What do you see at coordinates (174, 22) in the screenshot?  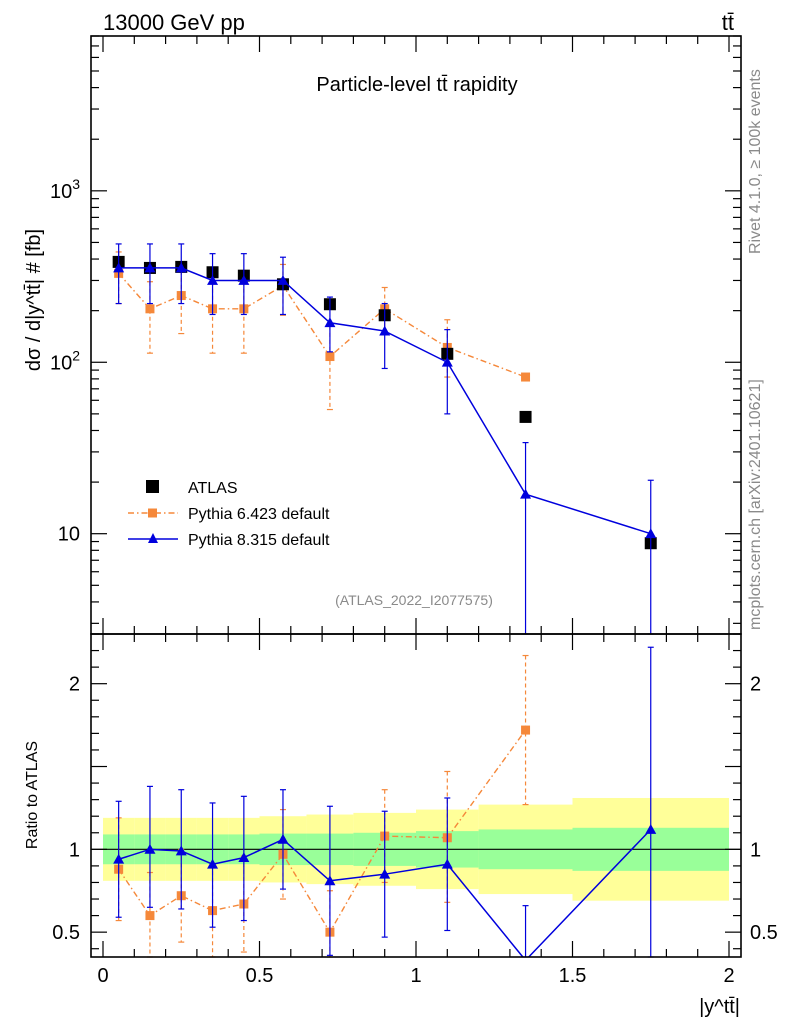 I see `energy-label: 13000 GeV pp` at bounding box center [174, 22].